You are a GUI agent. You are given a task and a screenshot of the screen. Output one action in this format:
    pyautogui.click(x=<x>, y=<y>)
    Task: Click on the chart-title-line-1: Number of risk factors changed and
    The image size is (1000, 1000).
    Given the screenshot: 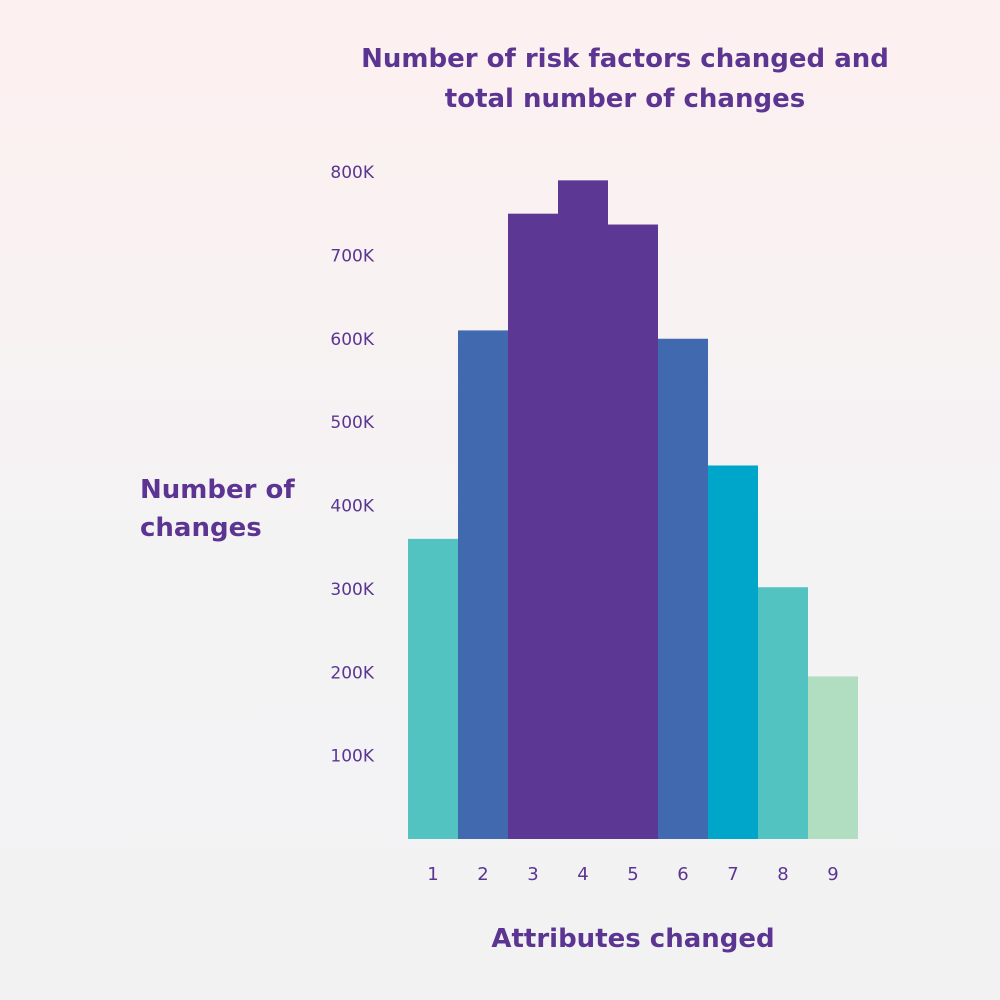 What is the action you would take?
    pyautogui.click(x=625, y=59)
    